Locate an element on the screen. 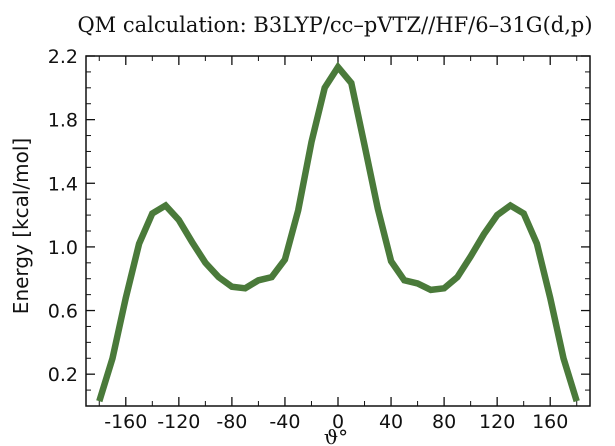 This screenshot has width=615, height=446. y-axis-label: Energy [kcal/mol] is located at coordinates (21, 226).